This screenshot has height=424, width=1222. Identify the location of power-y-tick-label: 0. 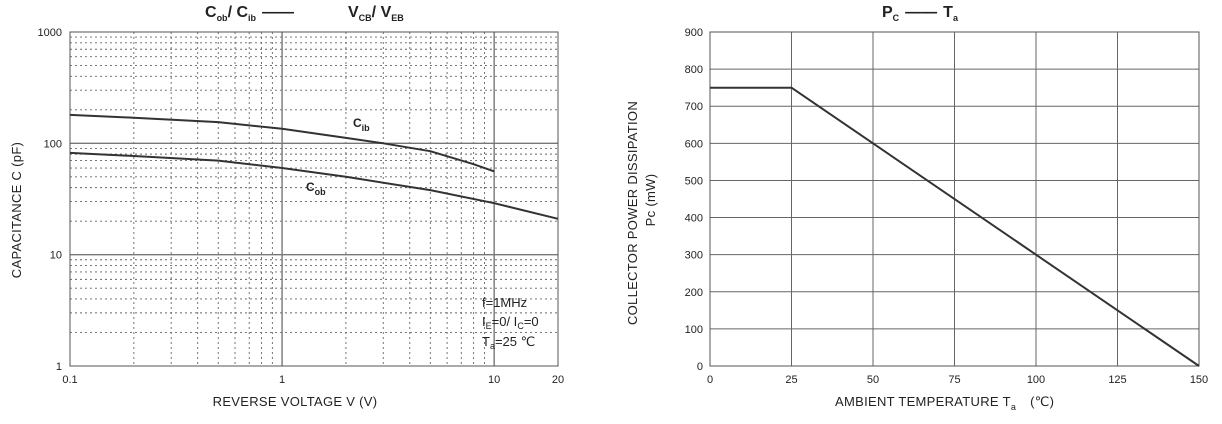
(700, 367).